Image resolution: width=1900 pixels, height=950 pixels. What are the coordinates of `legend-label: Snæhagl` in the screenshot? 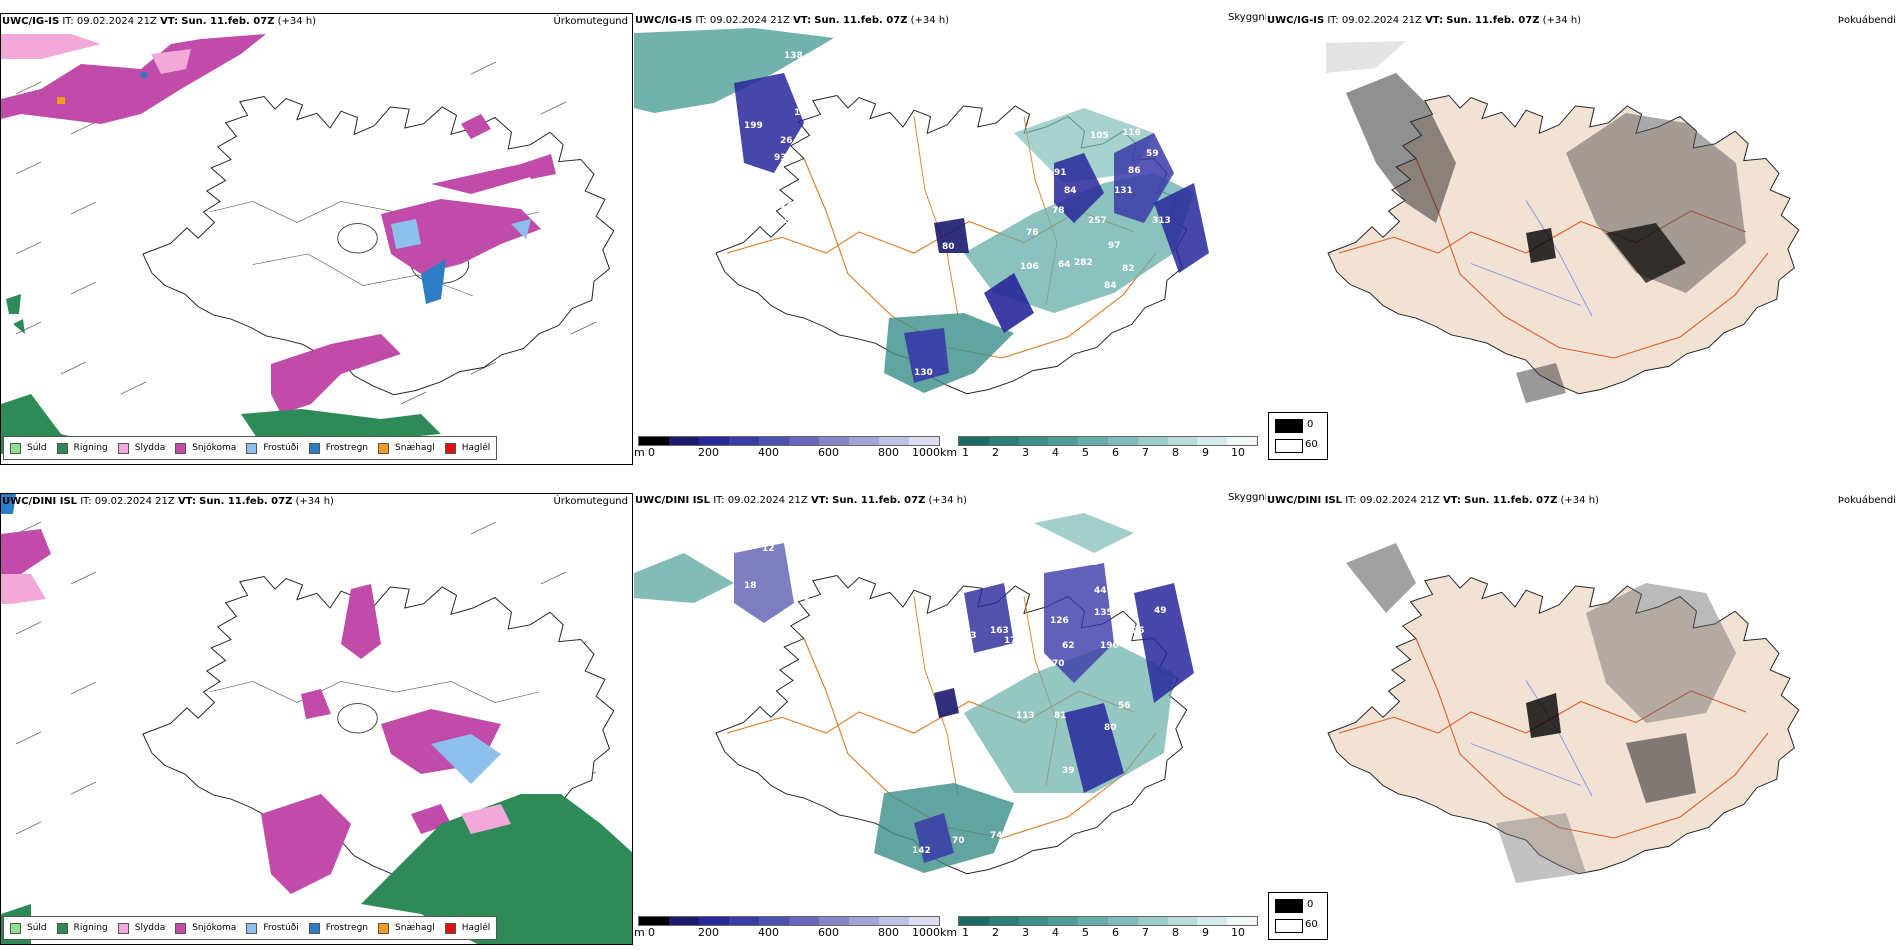 It's located at (415, 448).